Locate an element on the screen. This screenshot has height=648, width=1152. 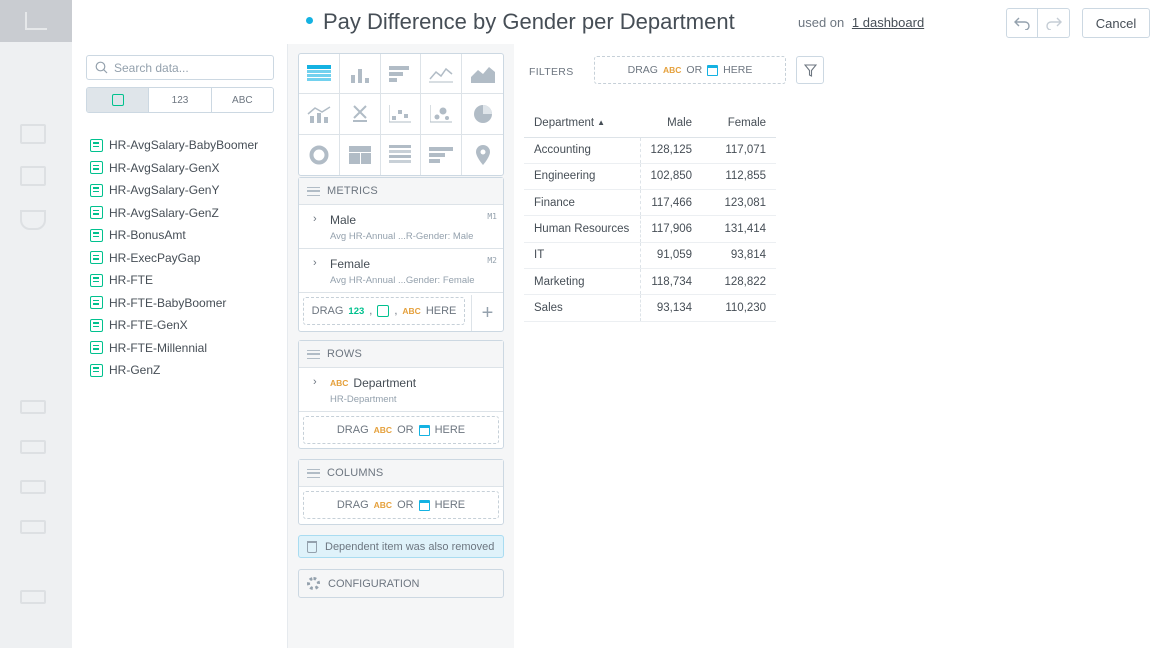
table-header-row: Department ▲ Male Female is located at coordinates (650, 124).